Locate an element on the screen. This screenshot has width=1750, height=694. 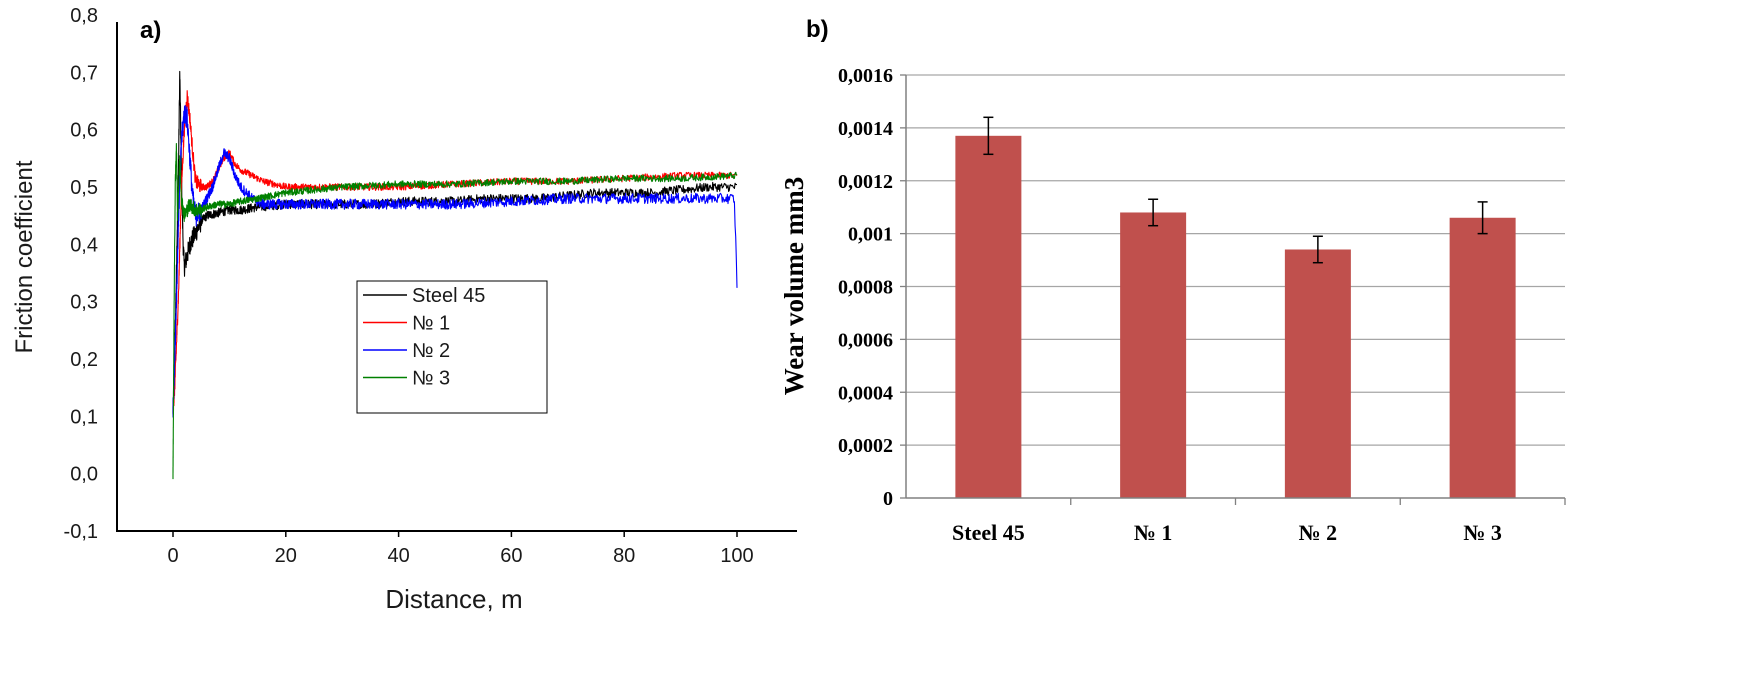
legend-label: Steel 45 is located at coordinates (448, 296).